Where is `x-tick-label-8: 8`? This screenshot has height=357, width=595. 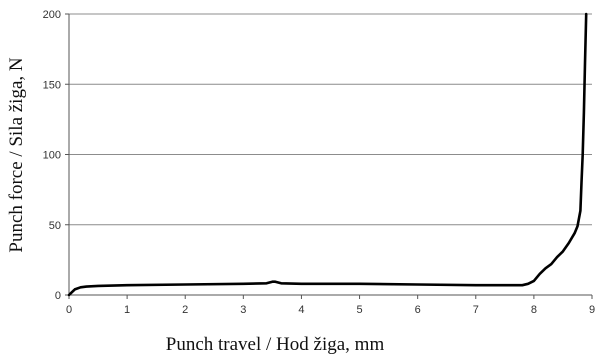 x-tick-label-8: 8 is located at coordinates (534, 310).